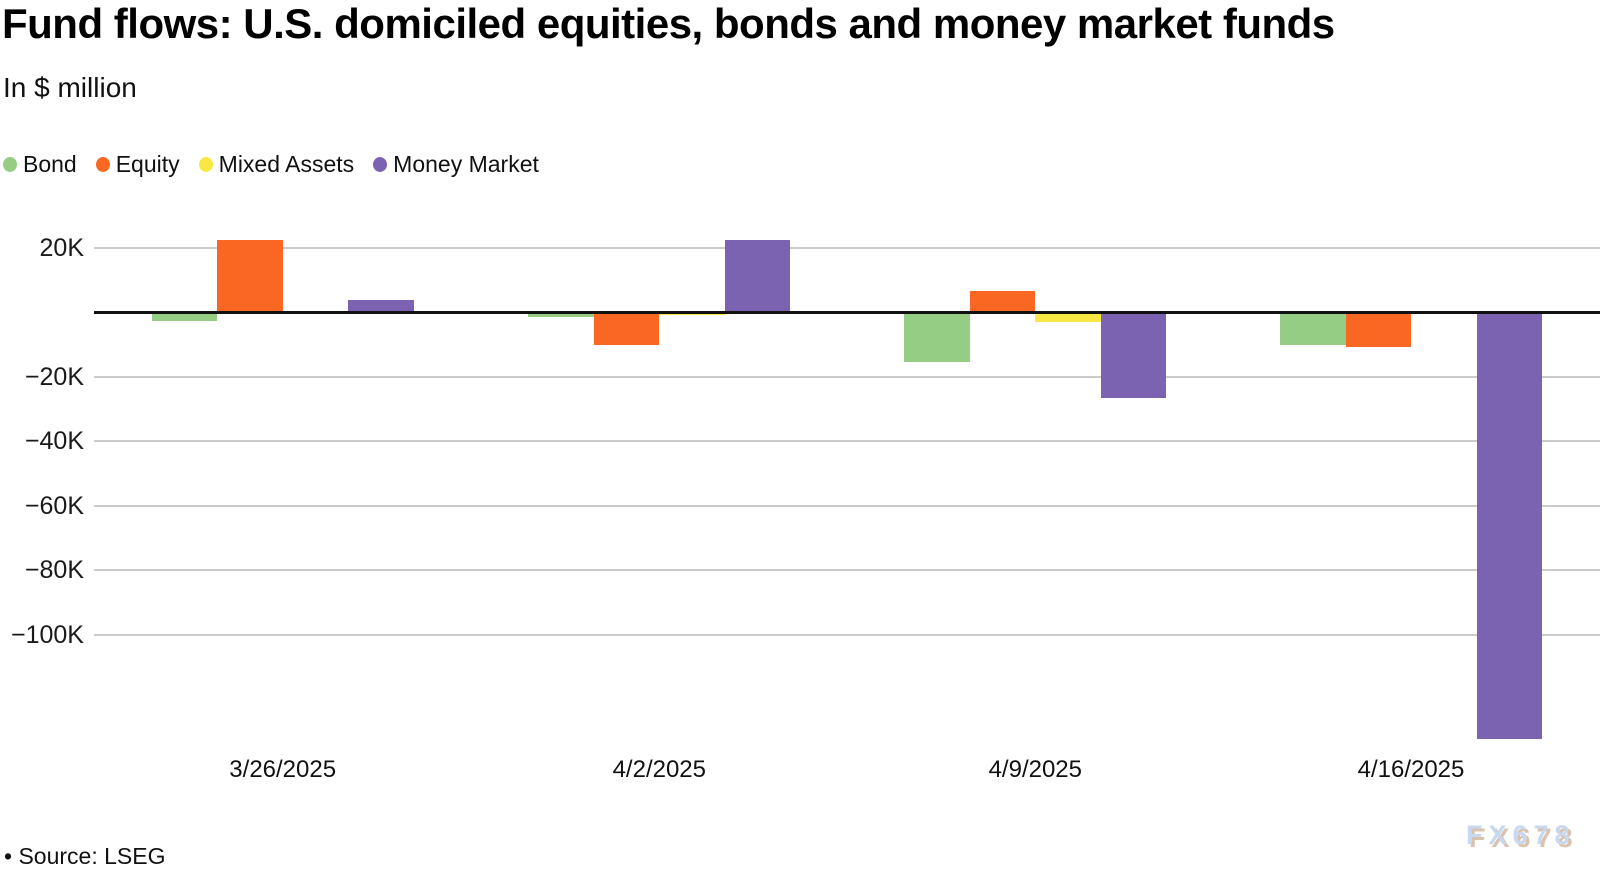 The image size is (1600, 878). I want to click on legend-item-mixed-assets: Mixed Assets, so click(276, 164).